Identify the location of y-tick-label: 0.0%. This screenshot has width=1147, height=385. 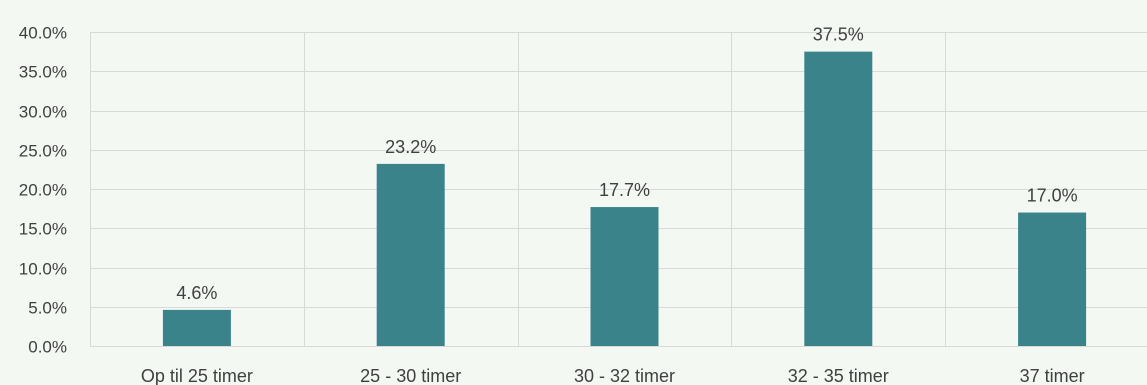
(47, 347).